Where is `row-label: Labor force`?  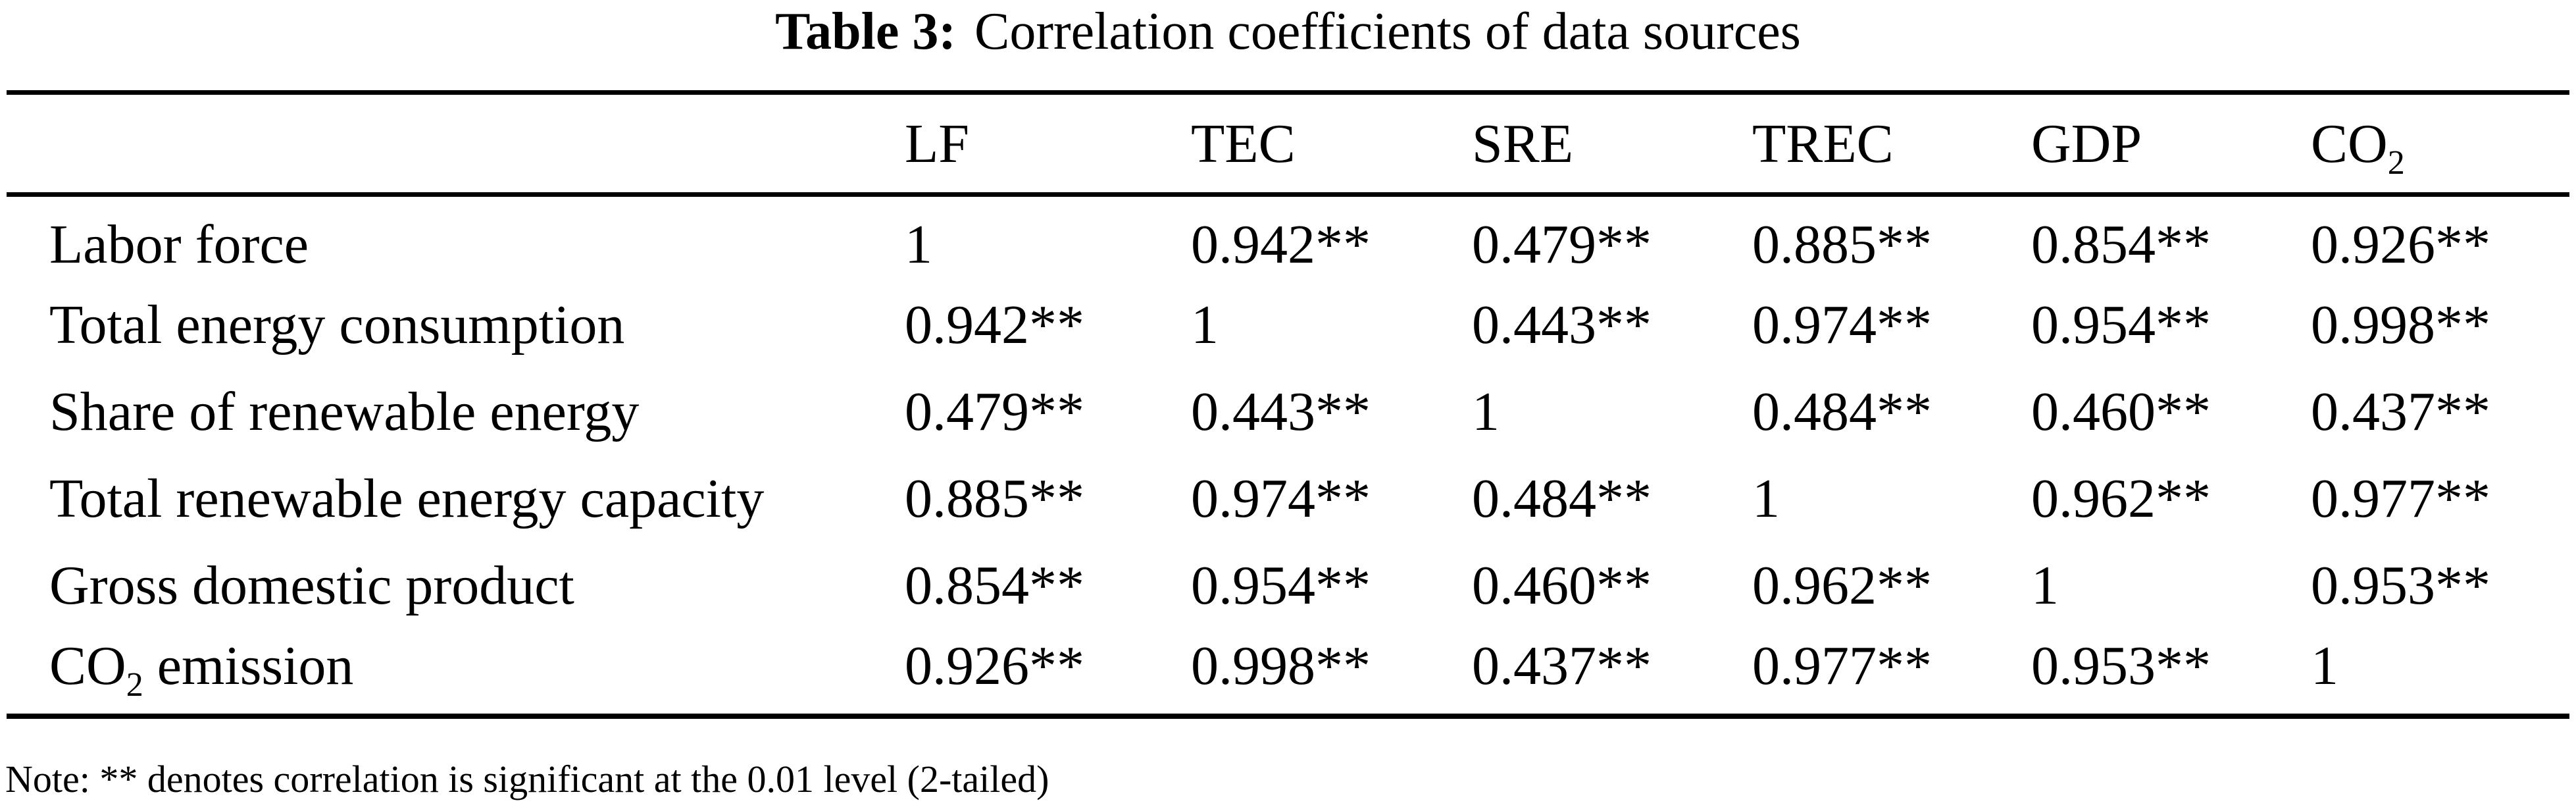 row-label: Labor force is located at coordinates (179, 245).